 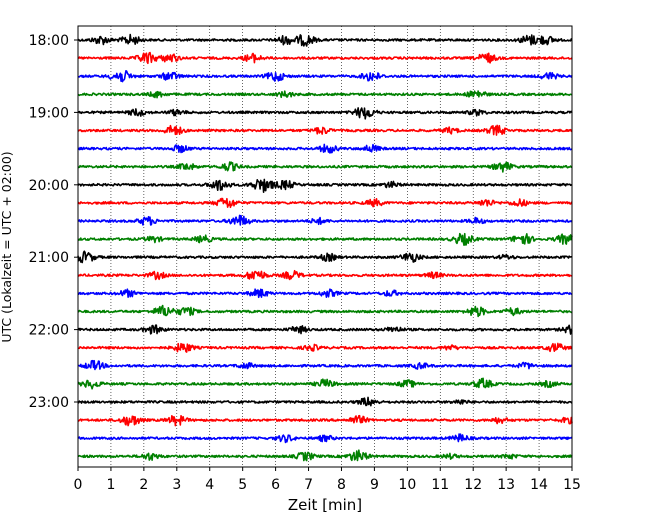 I want to click on x-tick-label: 9, so click(x=374, y=485).